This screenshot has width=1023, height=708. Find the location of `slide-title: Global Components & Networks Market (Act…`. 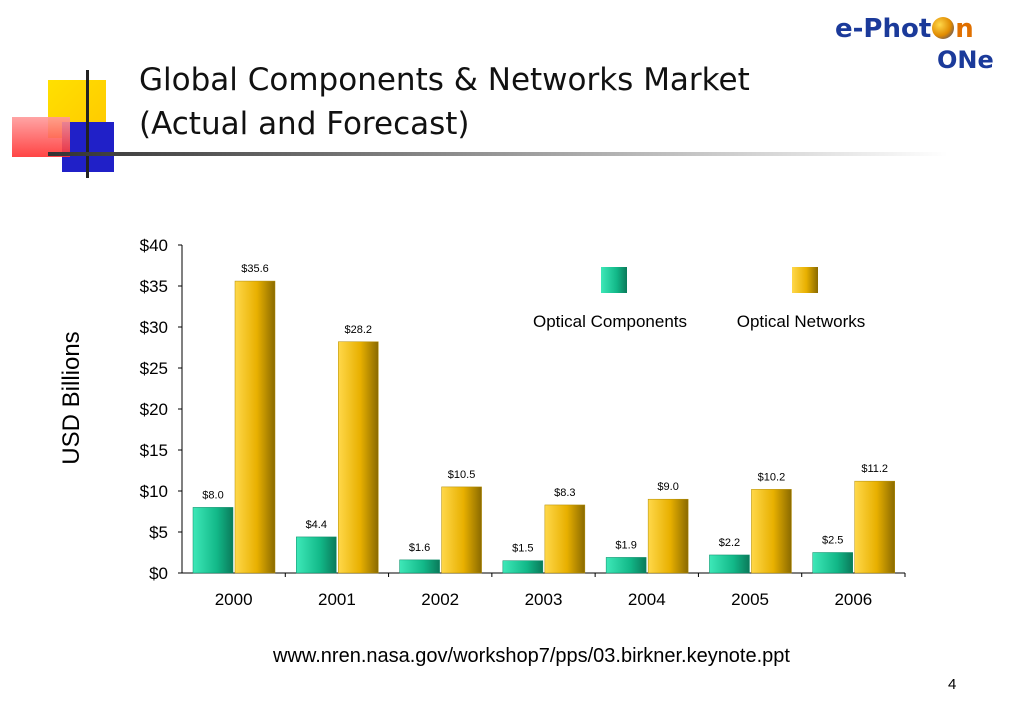

slide-title: Global Components & Networks Market (Act… is located at coordinates (444, 102).